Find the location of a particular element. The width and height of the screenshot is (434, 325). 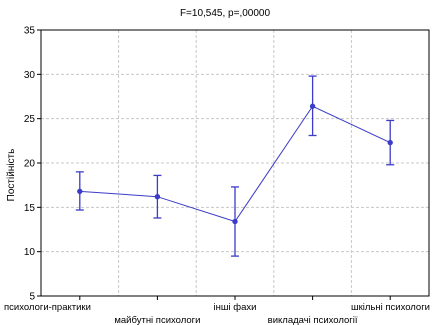

x-tick-label: майбутні психологи is located at coordinates (157, 320).